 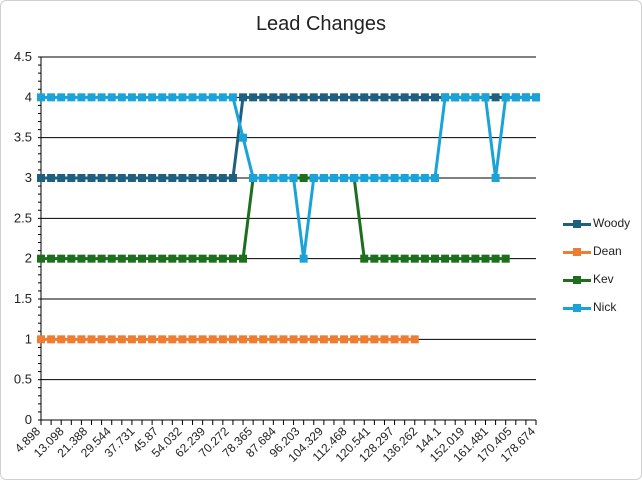 What do you see at coordinates (28, 419) in the screenshot?
I see `y-tick-label: 0` at bounding box center [28, 419].